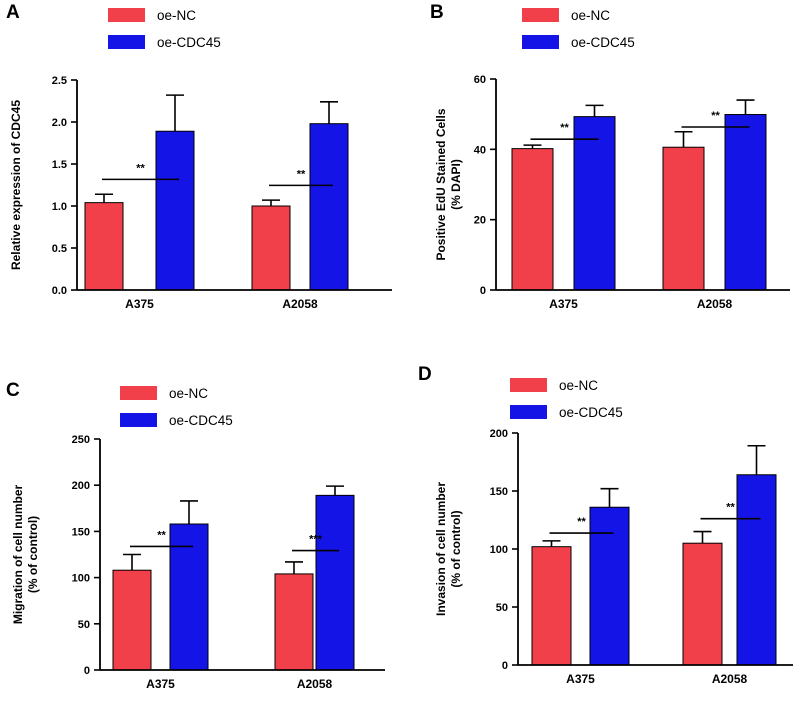 The height and width of the screenshot is (701, 796). Describe the element at coordinates (425, 374) in the screenshot. I see `panel-letter: D` at that location.